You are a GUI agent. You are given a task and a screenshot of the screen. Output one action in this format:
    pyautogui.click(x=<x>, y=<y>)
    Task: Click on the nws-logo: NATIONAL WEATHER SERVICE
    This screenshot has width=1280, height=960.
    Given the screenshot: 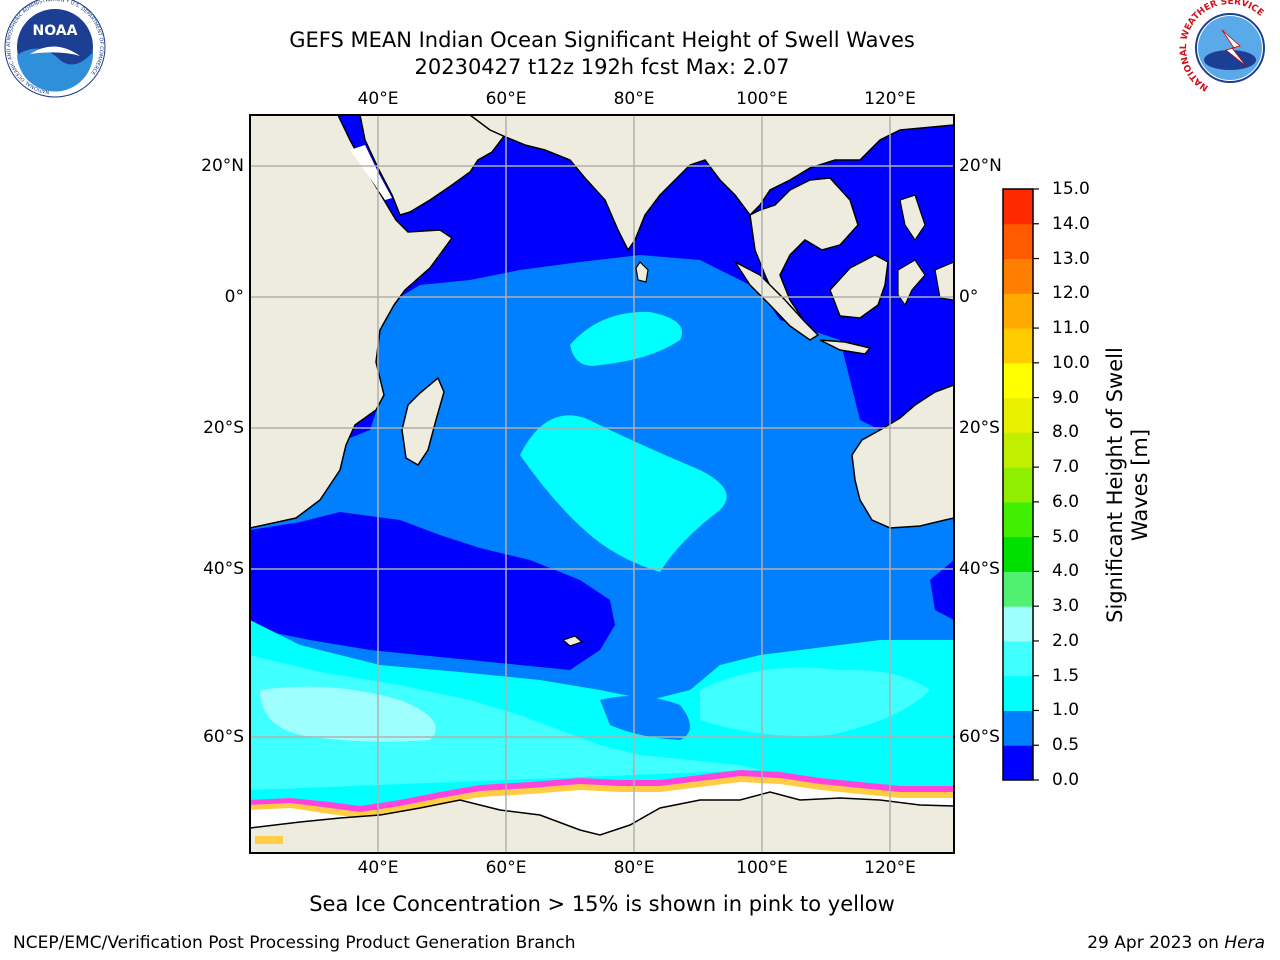 What is the action you would take?
    pyautogui.click(x=1228, y=48)
    